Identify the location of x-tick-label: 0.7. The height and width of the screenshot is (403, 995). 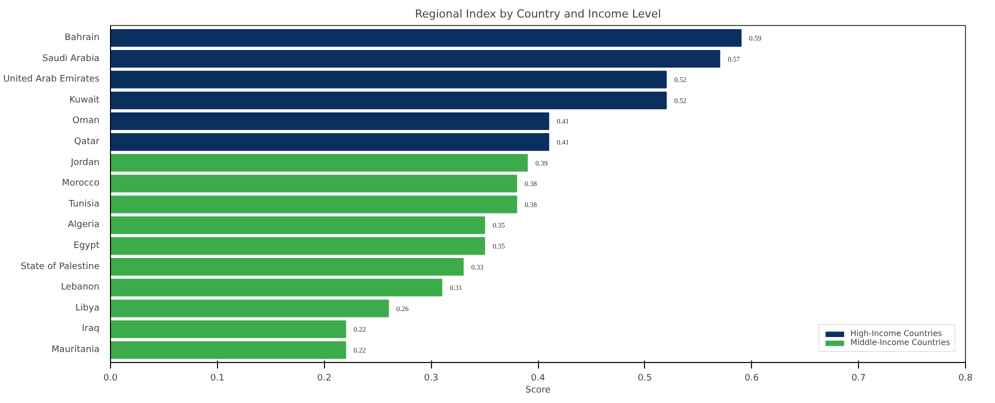
(858, 379).